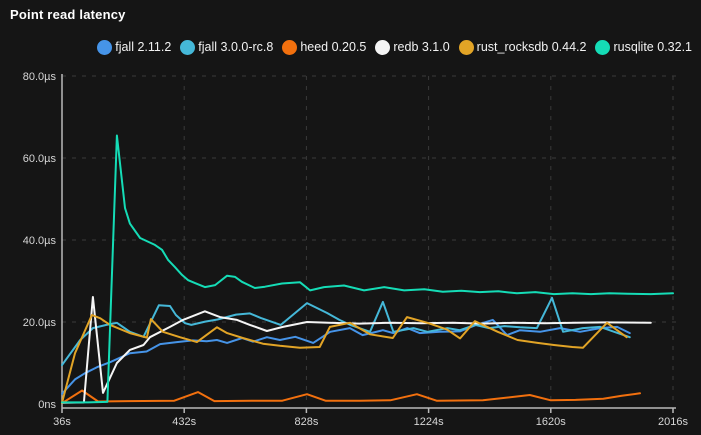  What do you see at coordinates (40, 77) in the screenshot?
I see `y-tick-label: 80.0µs` at bounding box center [40, 77].